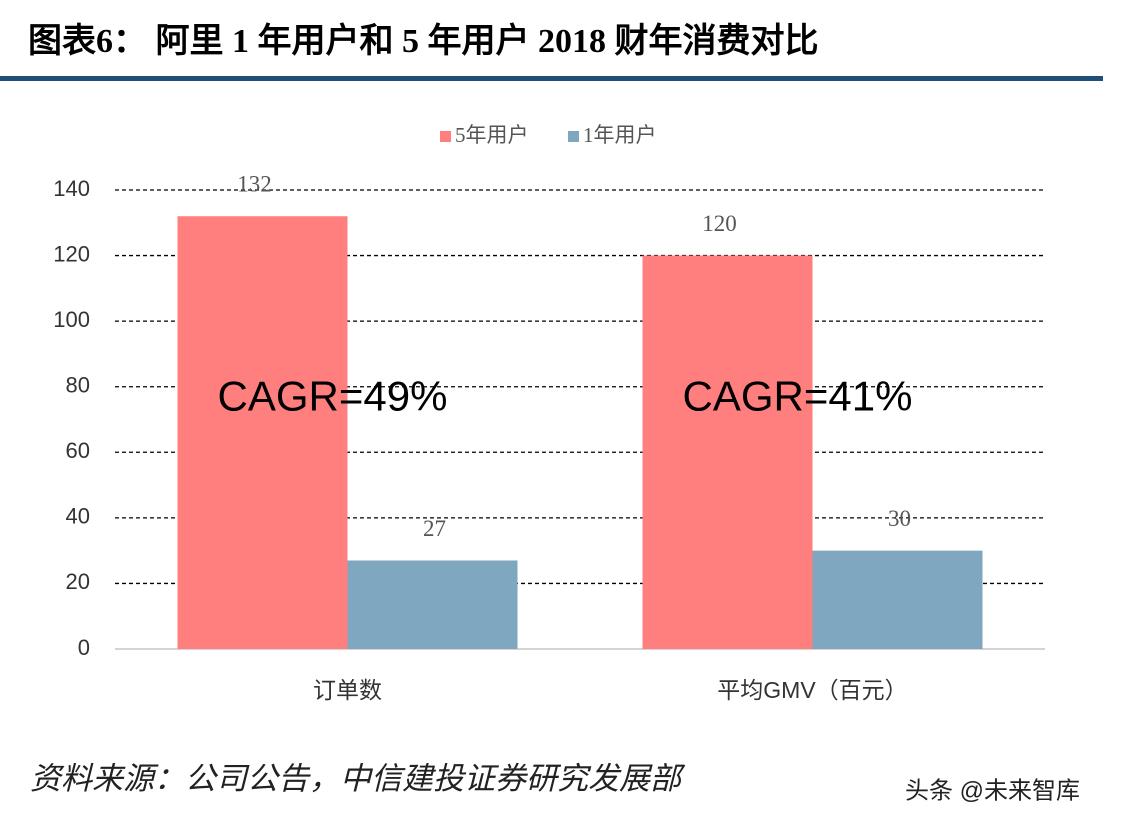 The width and height of the screenshot is (1134, 828). Describe the element at coordinates (719, 223) in the screenshot. I see `value-label: 120` at that location.